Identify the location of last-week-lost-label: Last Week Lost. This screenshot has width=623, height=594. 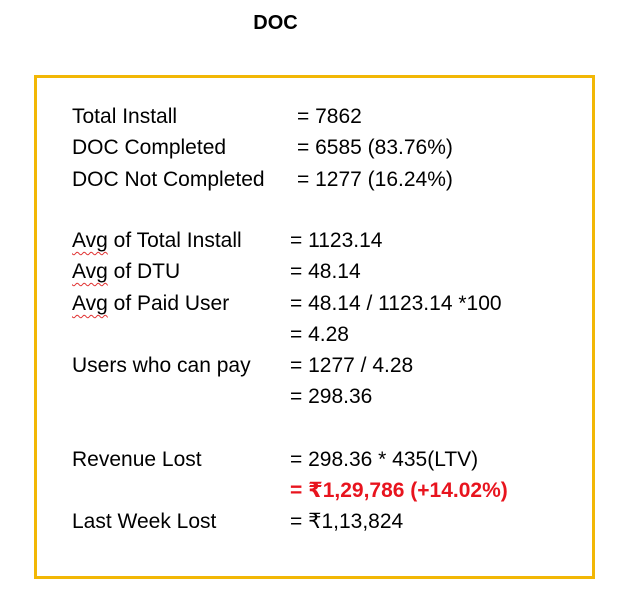
(144, 521).